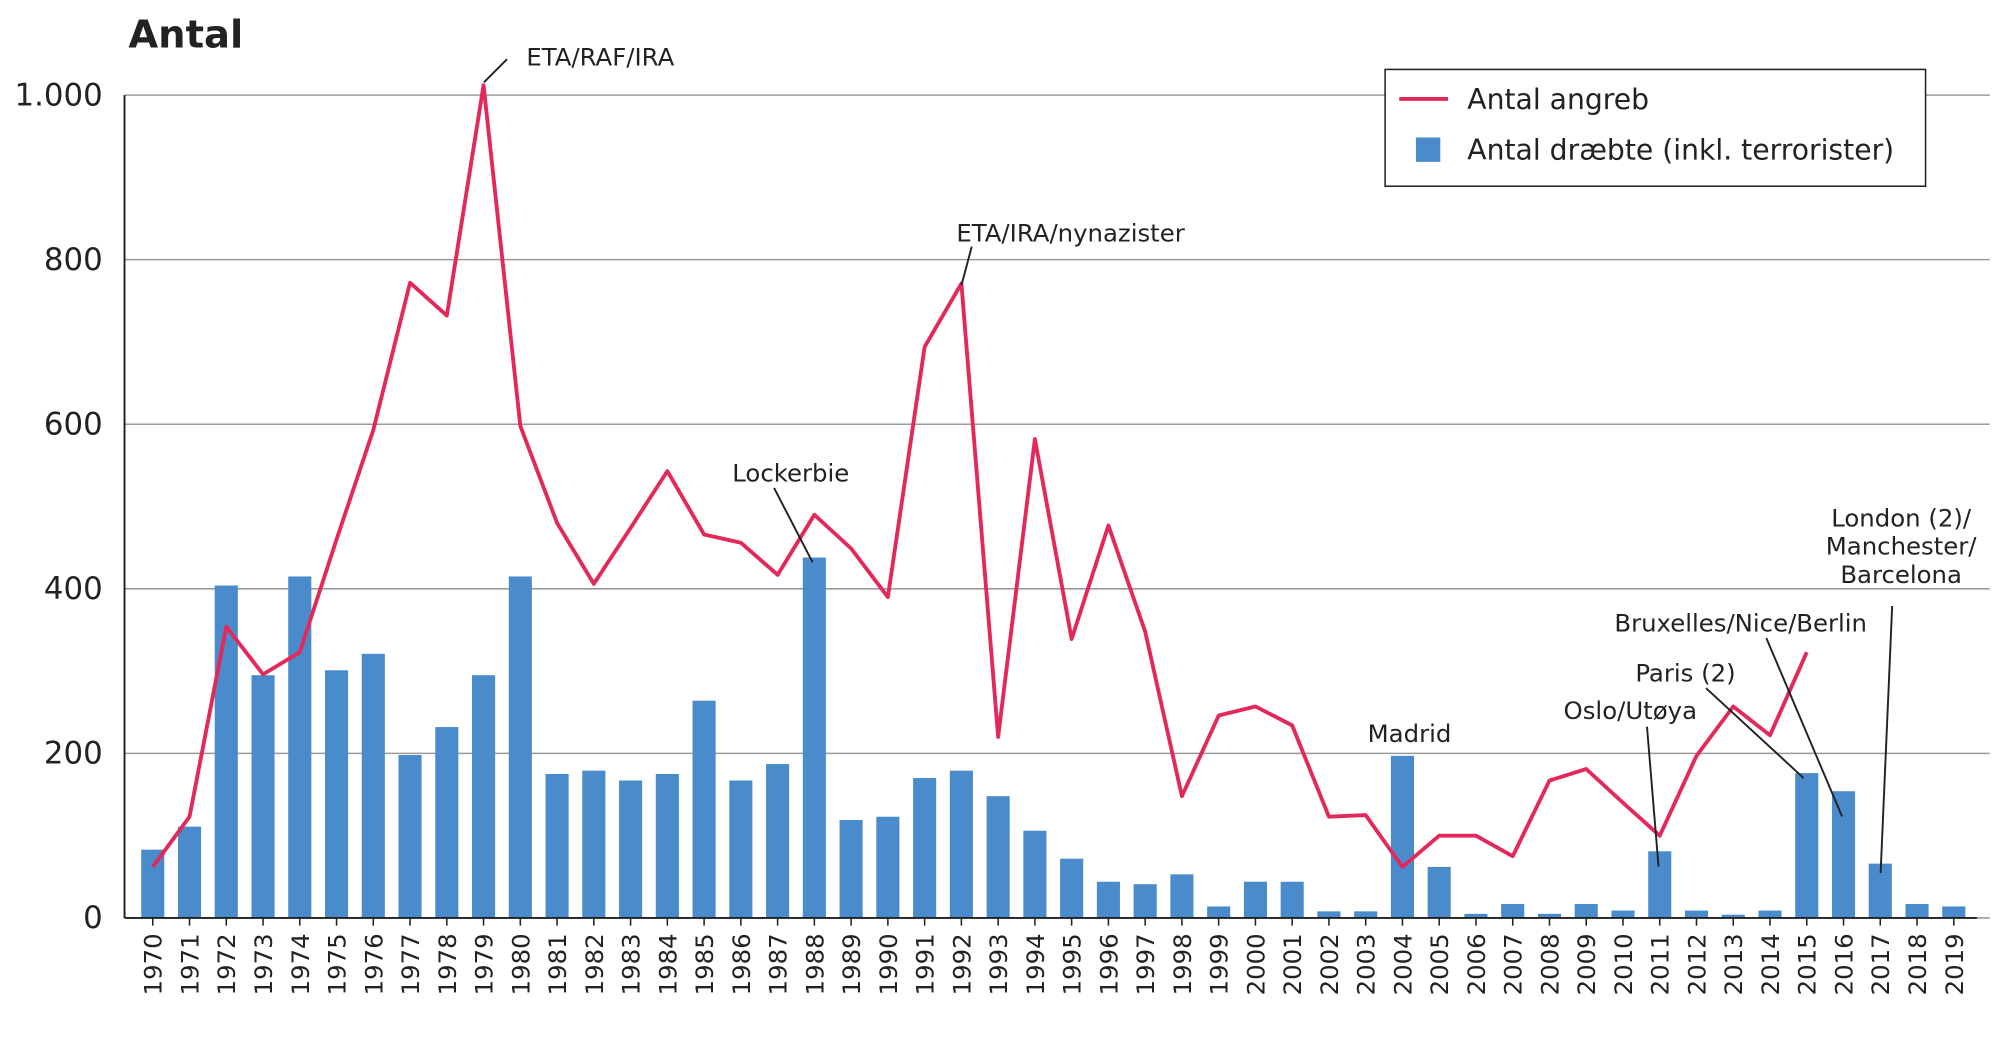 Image resolution: width=2000 pixels, height=1040 pixels. What do you see at coordinates (1402, 964) in the screenshot?
I see `x-tick-label: 2004` at bounding box center [1402, 964].